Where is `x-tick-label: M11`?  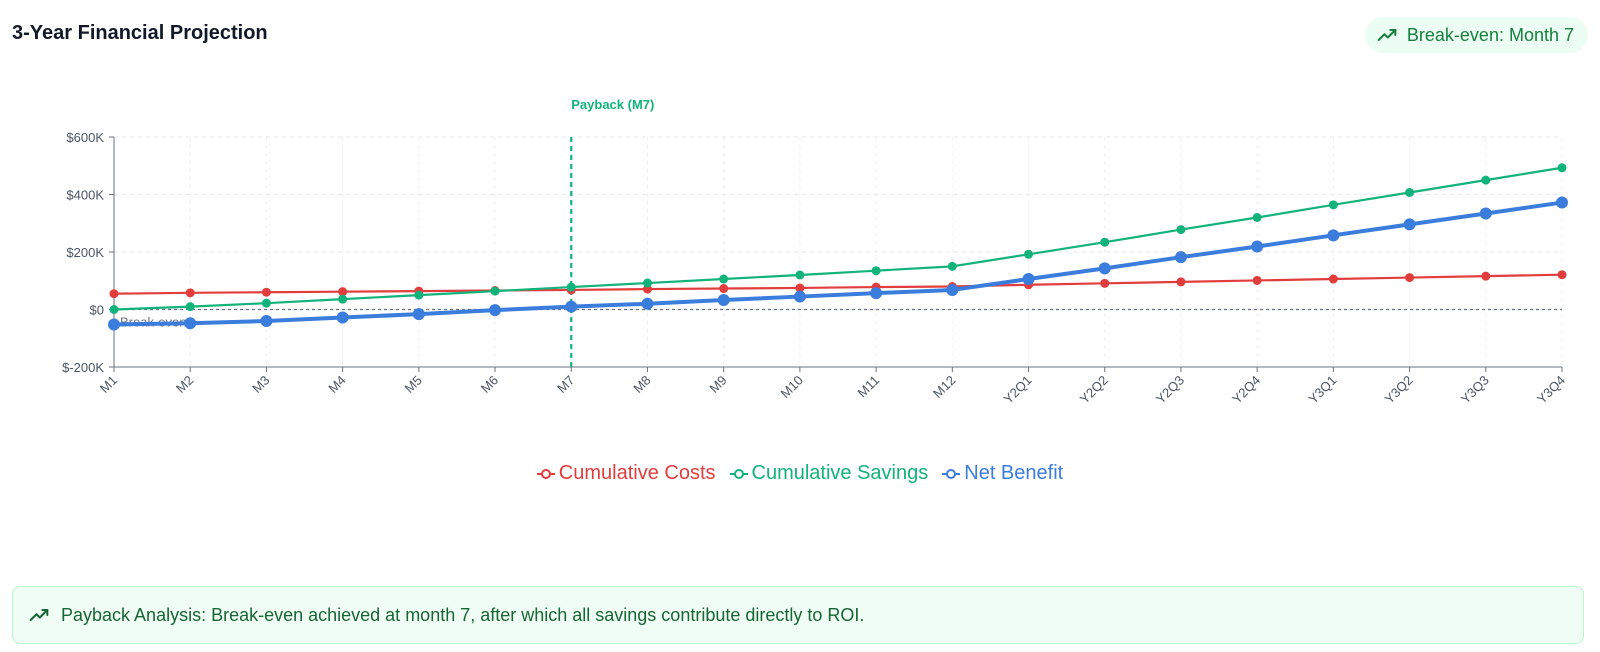 x-tick-label: M11 is located at coordinates (868, 387).